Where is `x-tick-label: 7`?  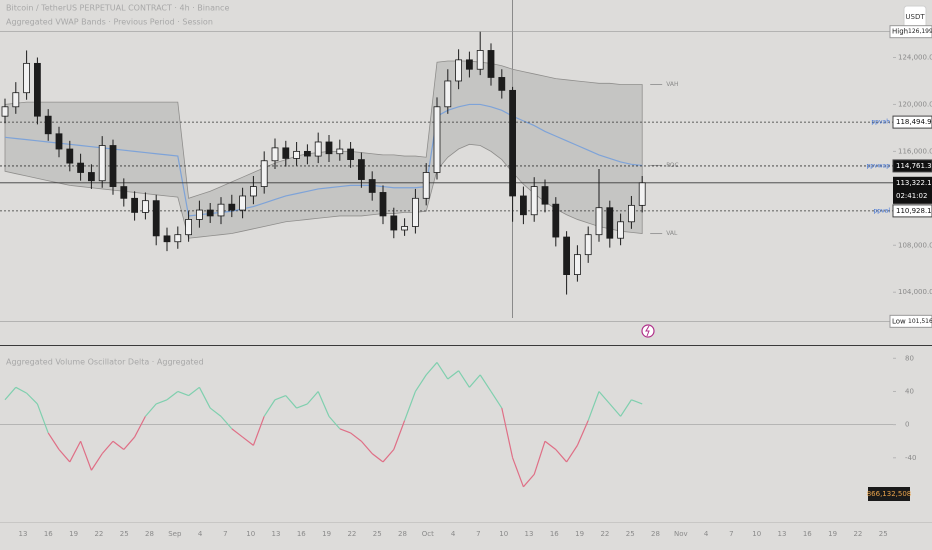 x-tick-label: 7 is located at coordinates (731, 534).